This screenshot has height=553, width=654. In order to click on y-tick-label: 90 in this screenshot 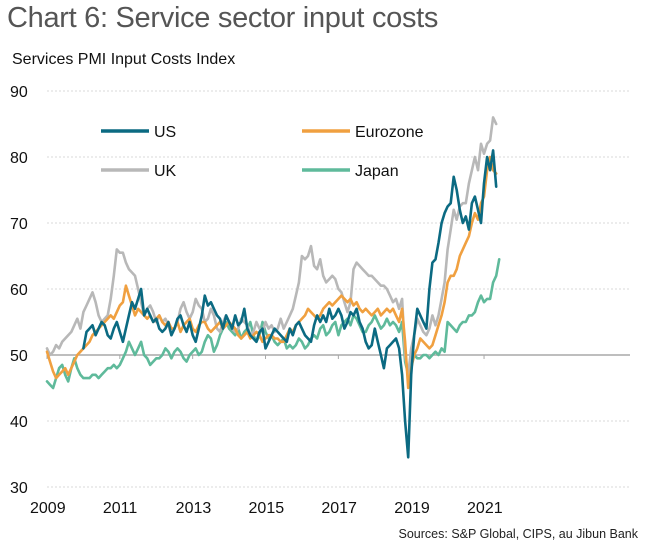, I will do `click(19, 92)`.